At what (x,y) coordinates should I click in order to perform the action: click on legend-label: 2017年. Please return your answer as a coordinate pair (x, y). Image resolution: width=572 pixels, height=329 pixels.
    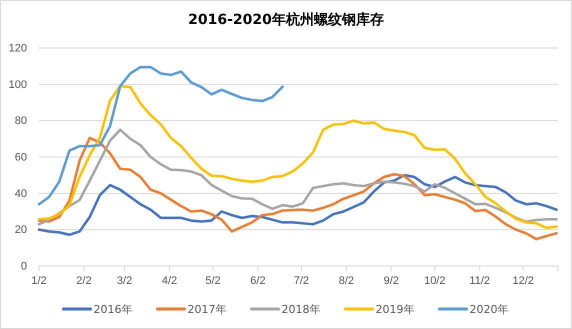
    Looking at the image, I should click on (207, 309).